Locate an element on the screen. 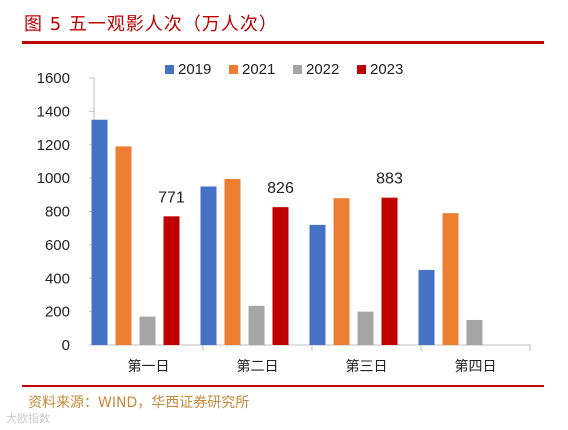  legend-label-2021: 2021 is located at coordinates (258, 69).